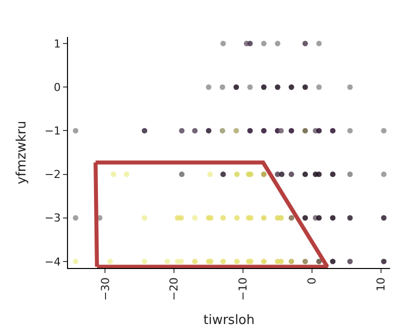 Image resolution: width=418 pixels, height=336 pixels. I want to click on y-tick-label: −2, so click(52, 175).